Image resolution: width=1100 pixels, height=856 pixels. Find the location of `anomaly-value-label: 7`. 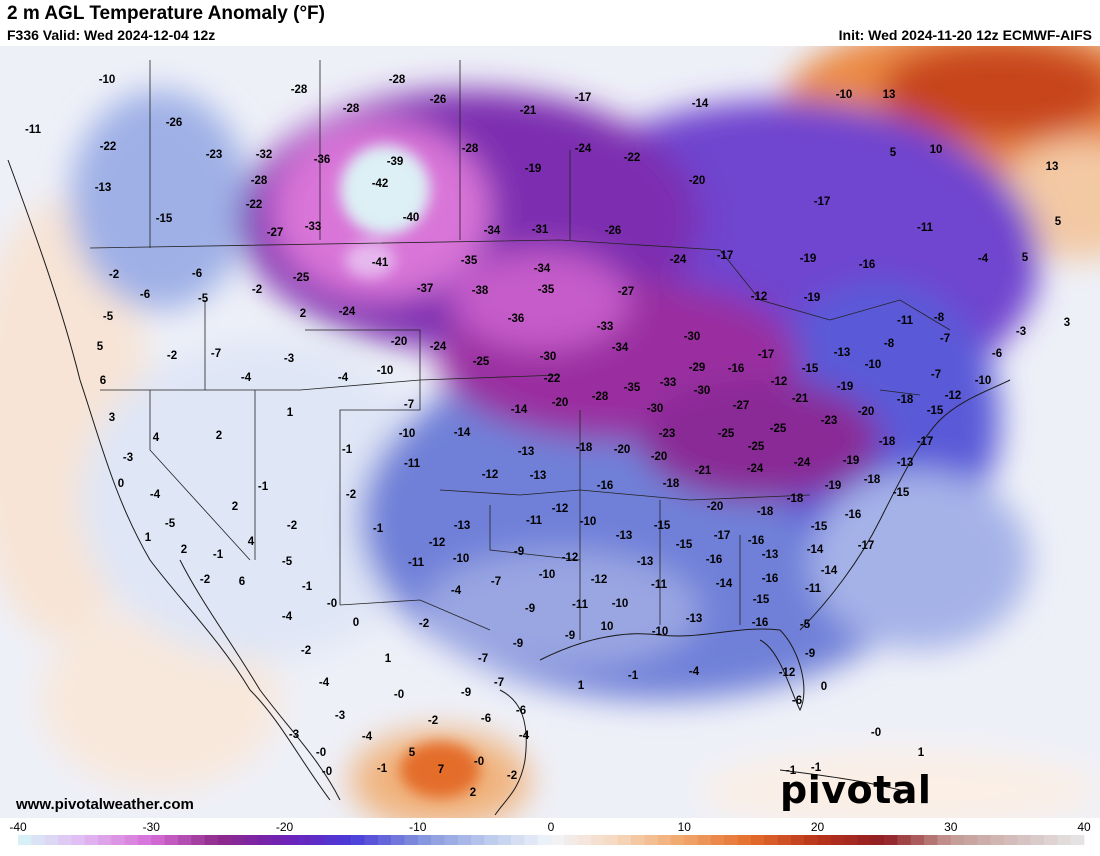

anomaly-value-label: 7 is located at coordinates (441, 770).